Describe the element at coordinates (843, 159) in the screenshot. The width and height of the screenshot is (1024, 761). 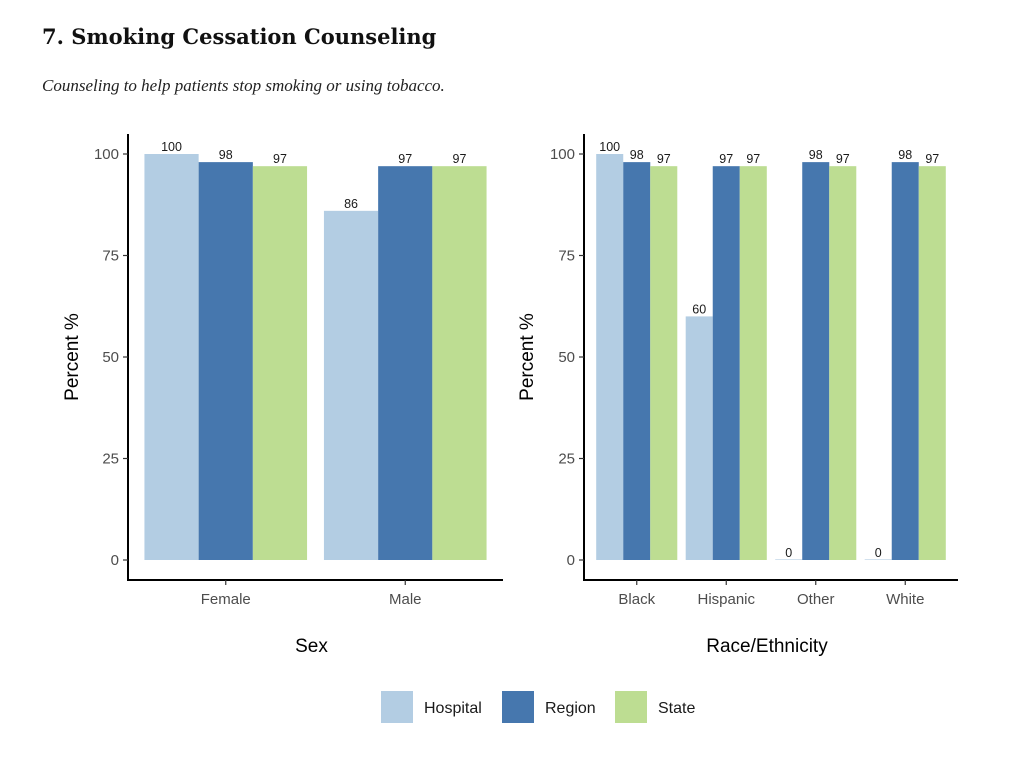
I see `bar-label-other-state: 97` at that location.